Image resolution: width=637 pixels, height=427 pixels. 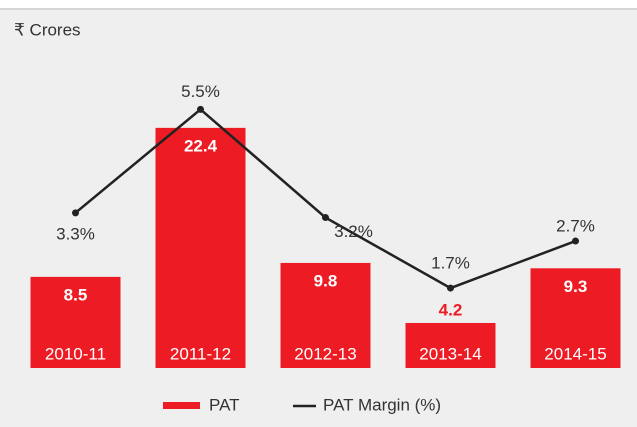 What do you see at coordinates (451, 309) in the screenshot?
I see `bar-value-label: 4.2` at bounding box center [451, 309].